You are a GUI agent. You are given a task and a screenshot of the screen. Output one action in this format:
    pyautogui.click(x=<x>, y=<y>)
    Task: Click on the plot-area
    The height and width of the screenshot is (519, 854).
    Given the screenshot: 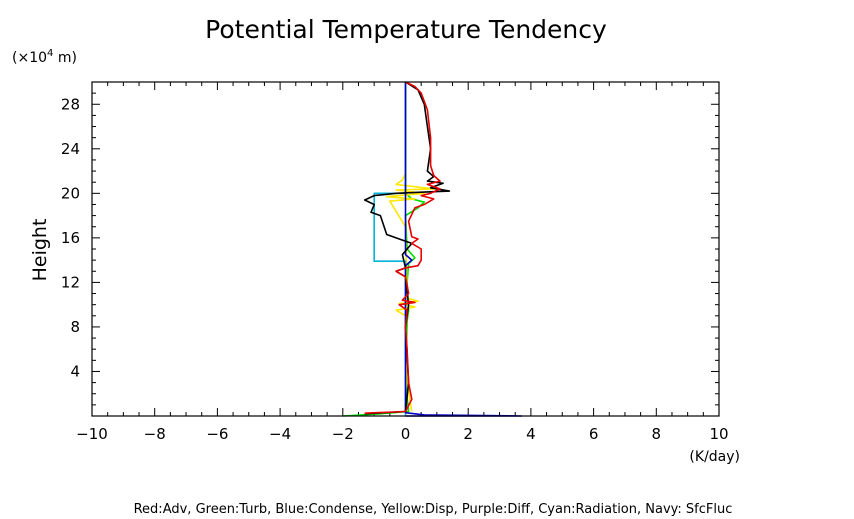 What is the action you would take?
    pyautogui.click(x=432, y=249)
    